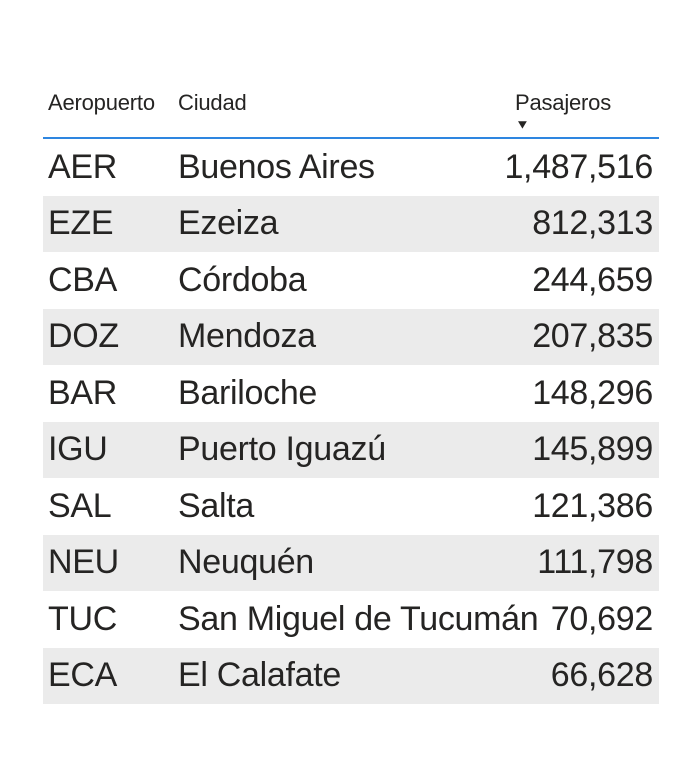  Describe the element at coordinates (246, 562) in the screenshot. I see `city-cell: Neuquén` at that location.